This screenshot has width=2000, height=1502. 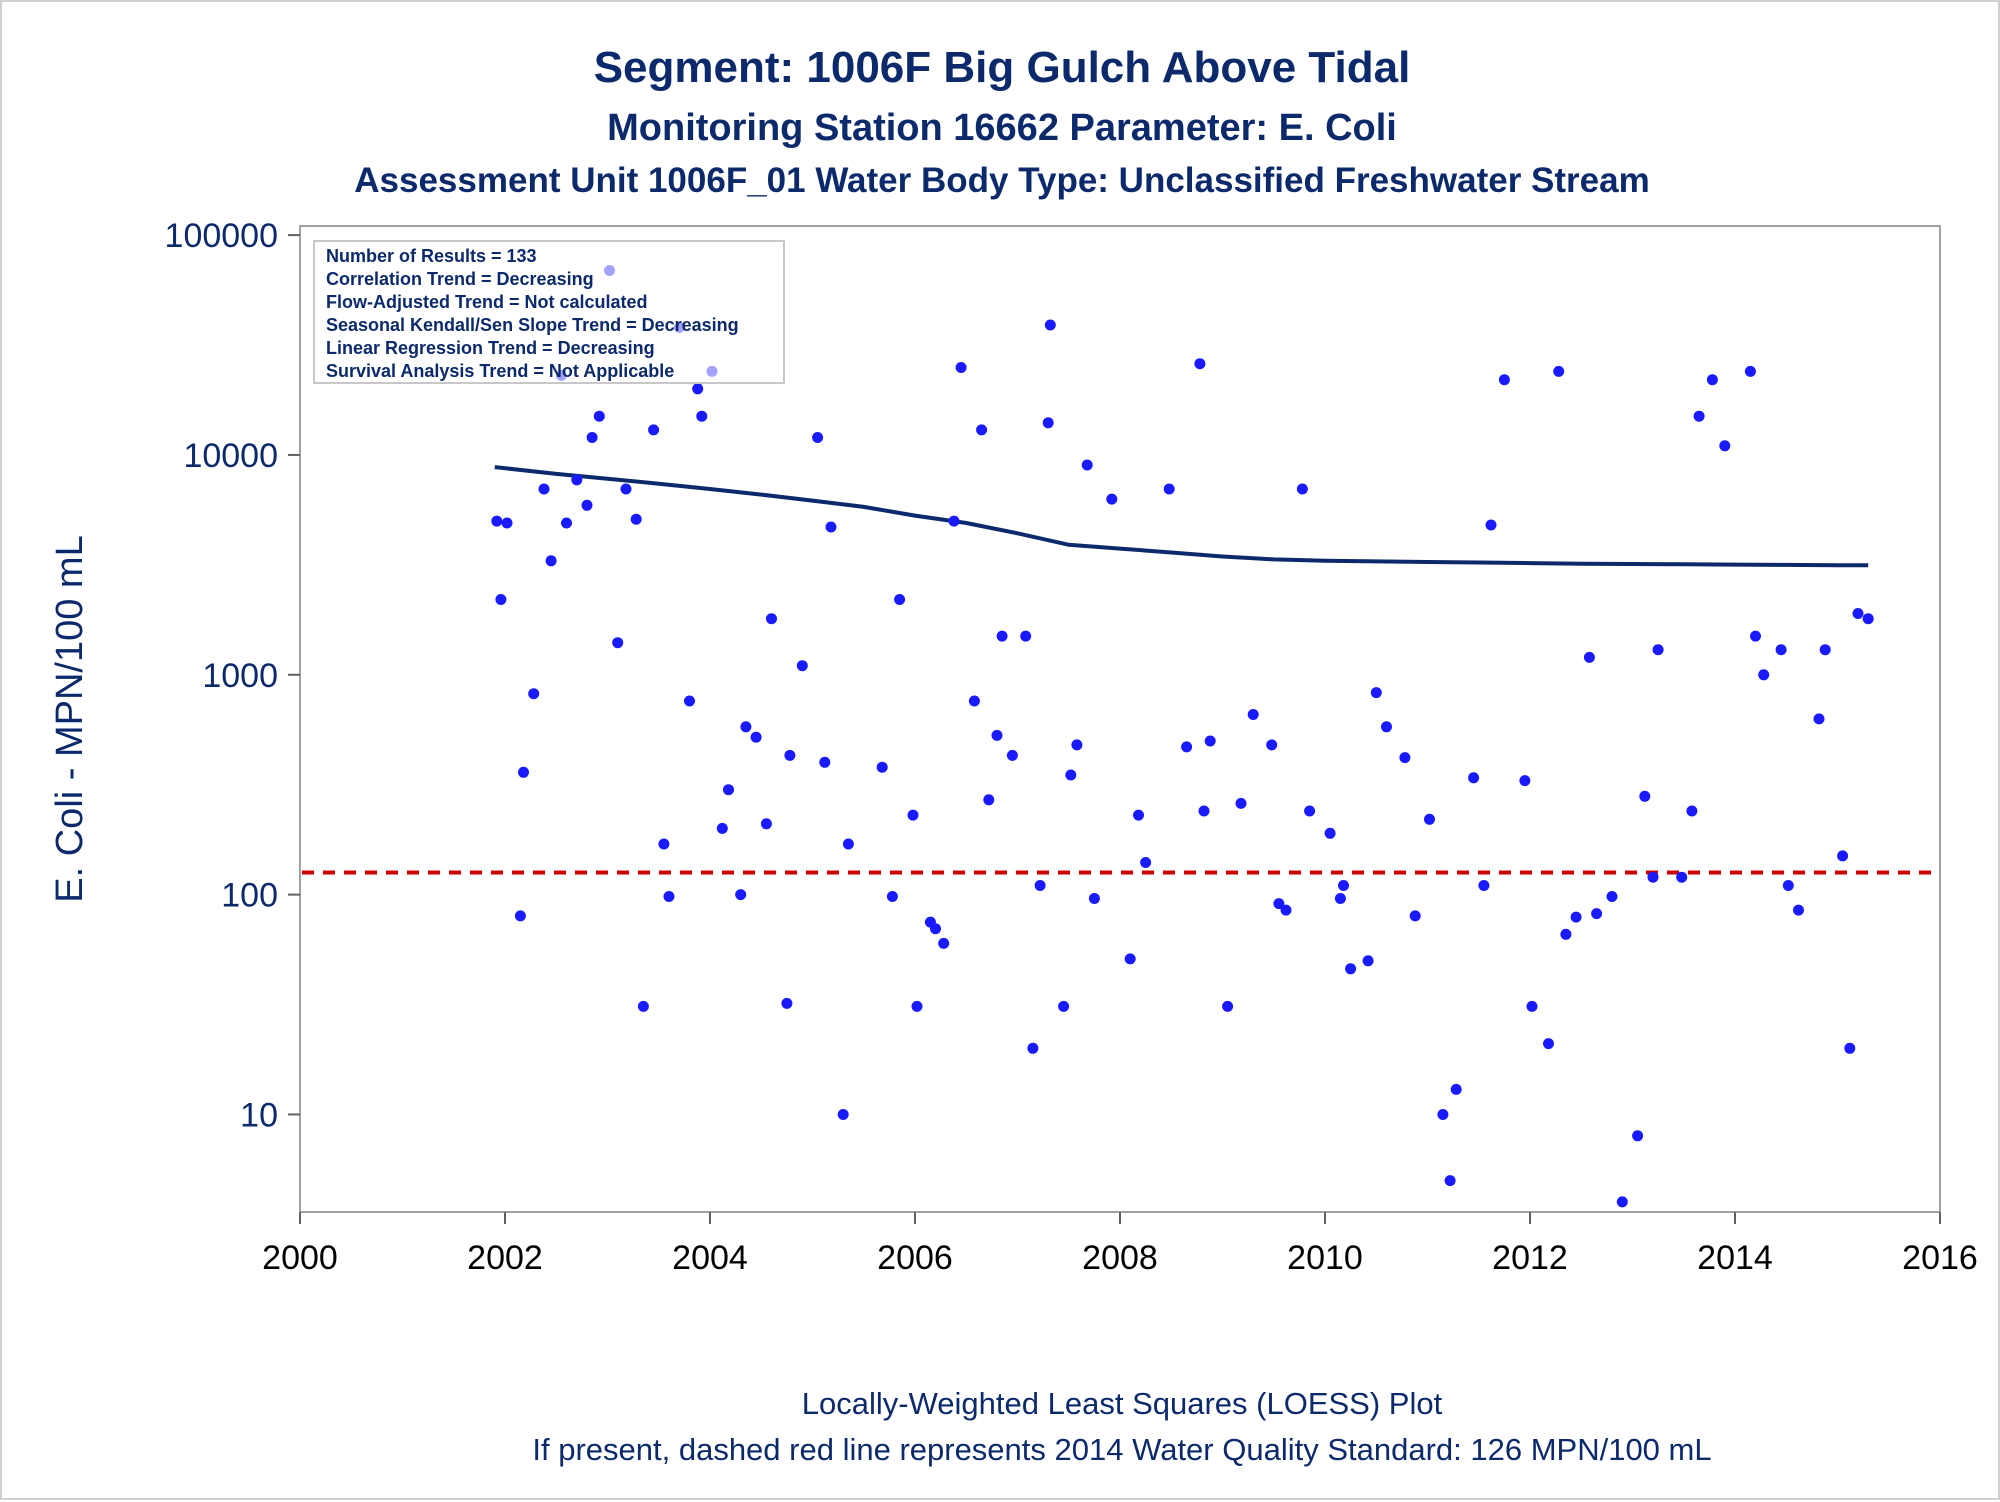 What do you see at coordinates (1120, 1258) in the screenshot?
I see `x-tick-label: 2008` at bounding box center [1120, 1258].